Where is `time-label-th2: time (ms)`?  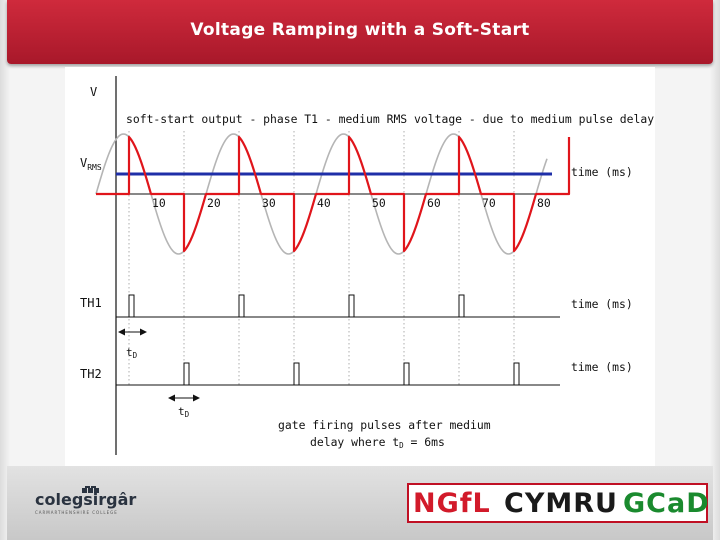 time-label-th2: time (ms) is located at coordinates (602, 367).